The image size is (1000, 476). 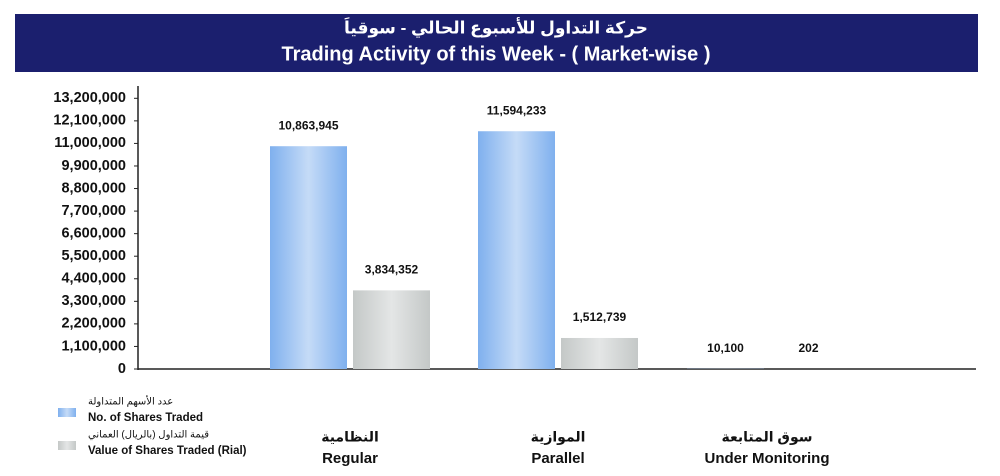 What do you see at coordinates (725, 348) in the screenshot?
I see `data-label: 10,100` at bounding box center [725, 348].